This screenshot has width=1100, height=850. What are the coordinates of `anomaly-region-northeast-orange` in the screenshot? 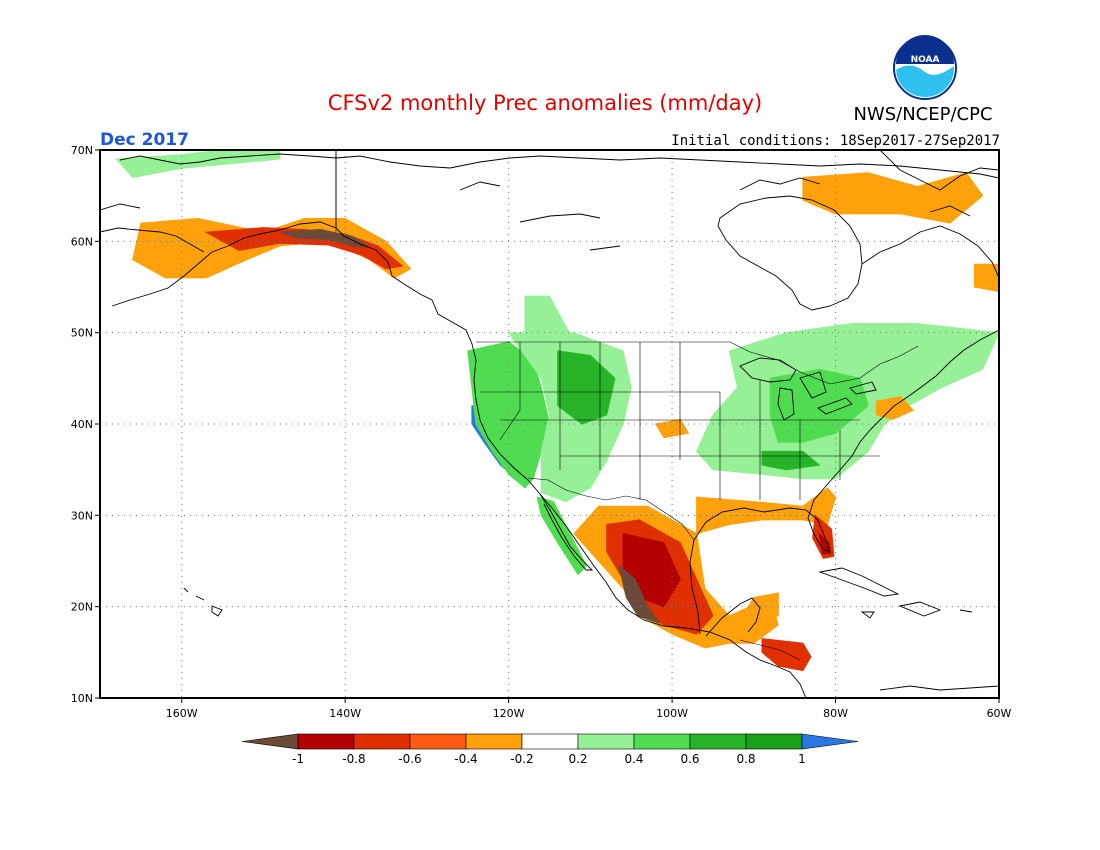 It's located at (895, 408).